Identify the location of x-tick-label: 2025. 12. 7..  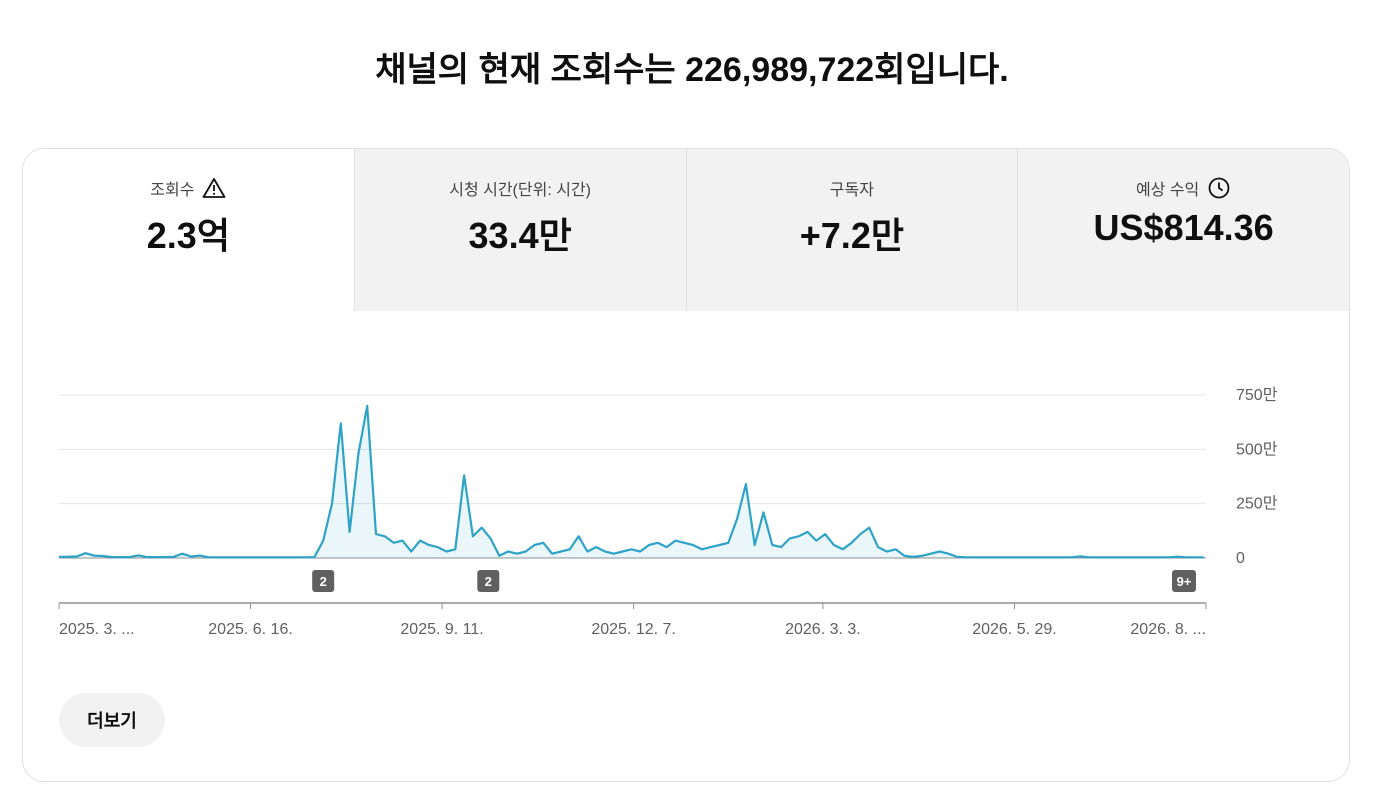
(633, 629).